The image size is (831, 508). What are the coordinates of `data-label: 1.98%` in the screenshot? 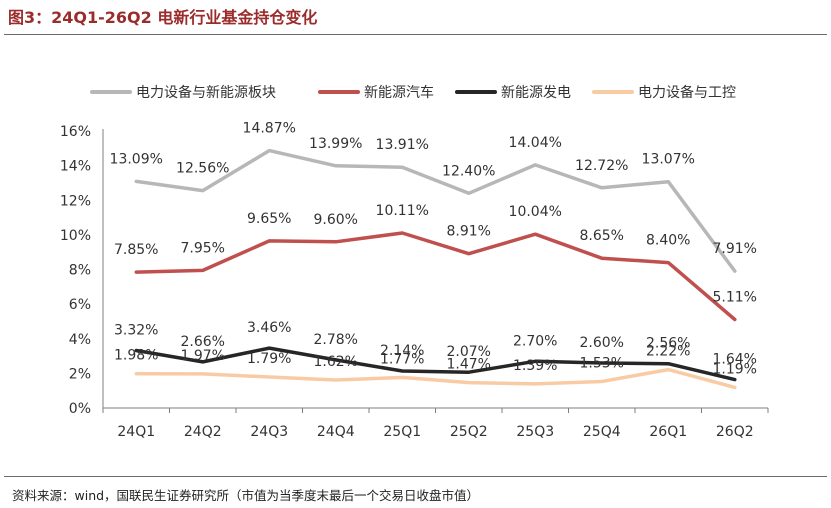 It's located at (136, 356).